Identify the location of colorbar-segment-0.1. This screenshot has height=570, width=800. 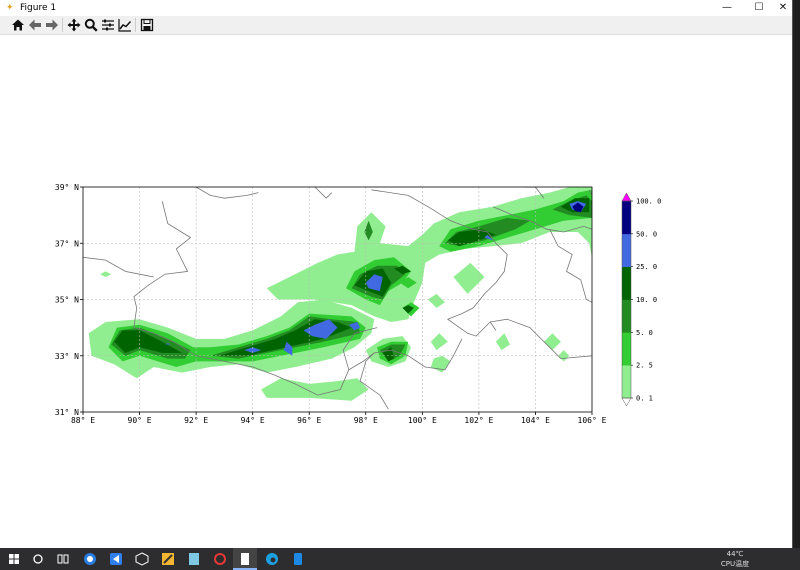
(626, 382).